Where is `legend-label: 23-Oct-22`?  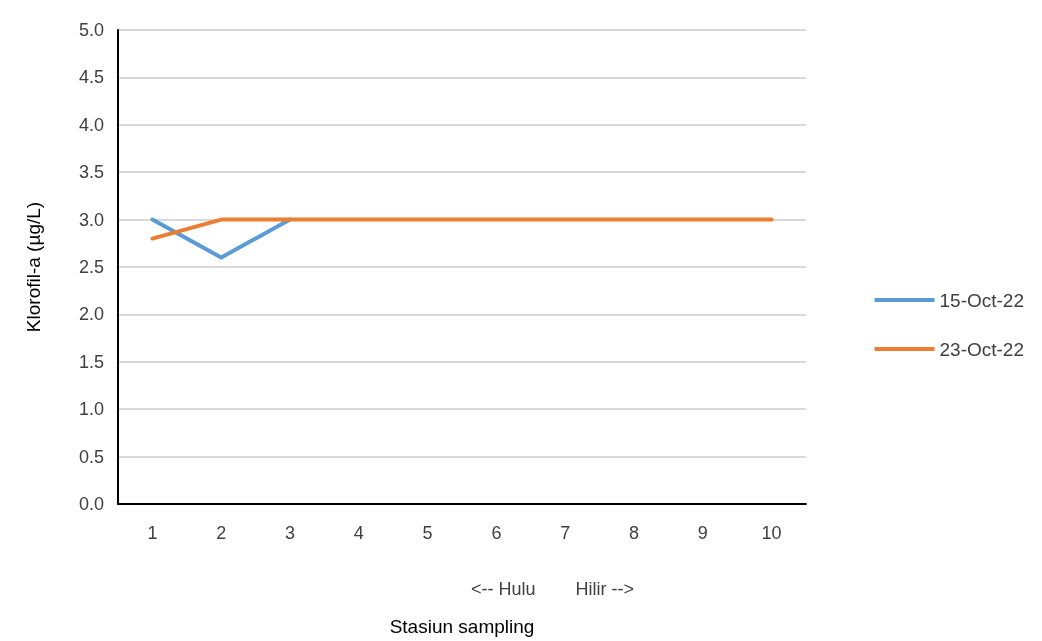 legend-label: 23-Oct-22 is located at coordinates (981, 349).